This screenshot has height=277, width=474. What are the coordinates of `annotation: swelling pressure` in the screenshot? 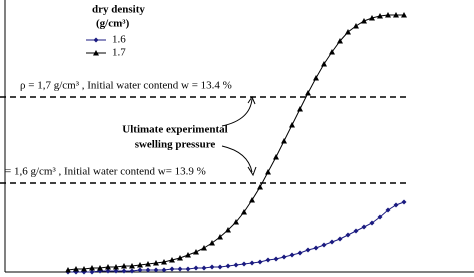 It's located at (175, 145).